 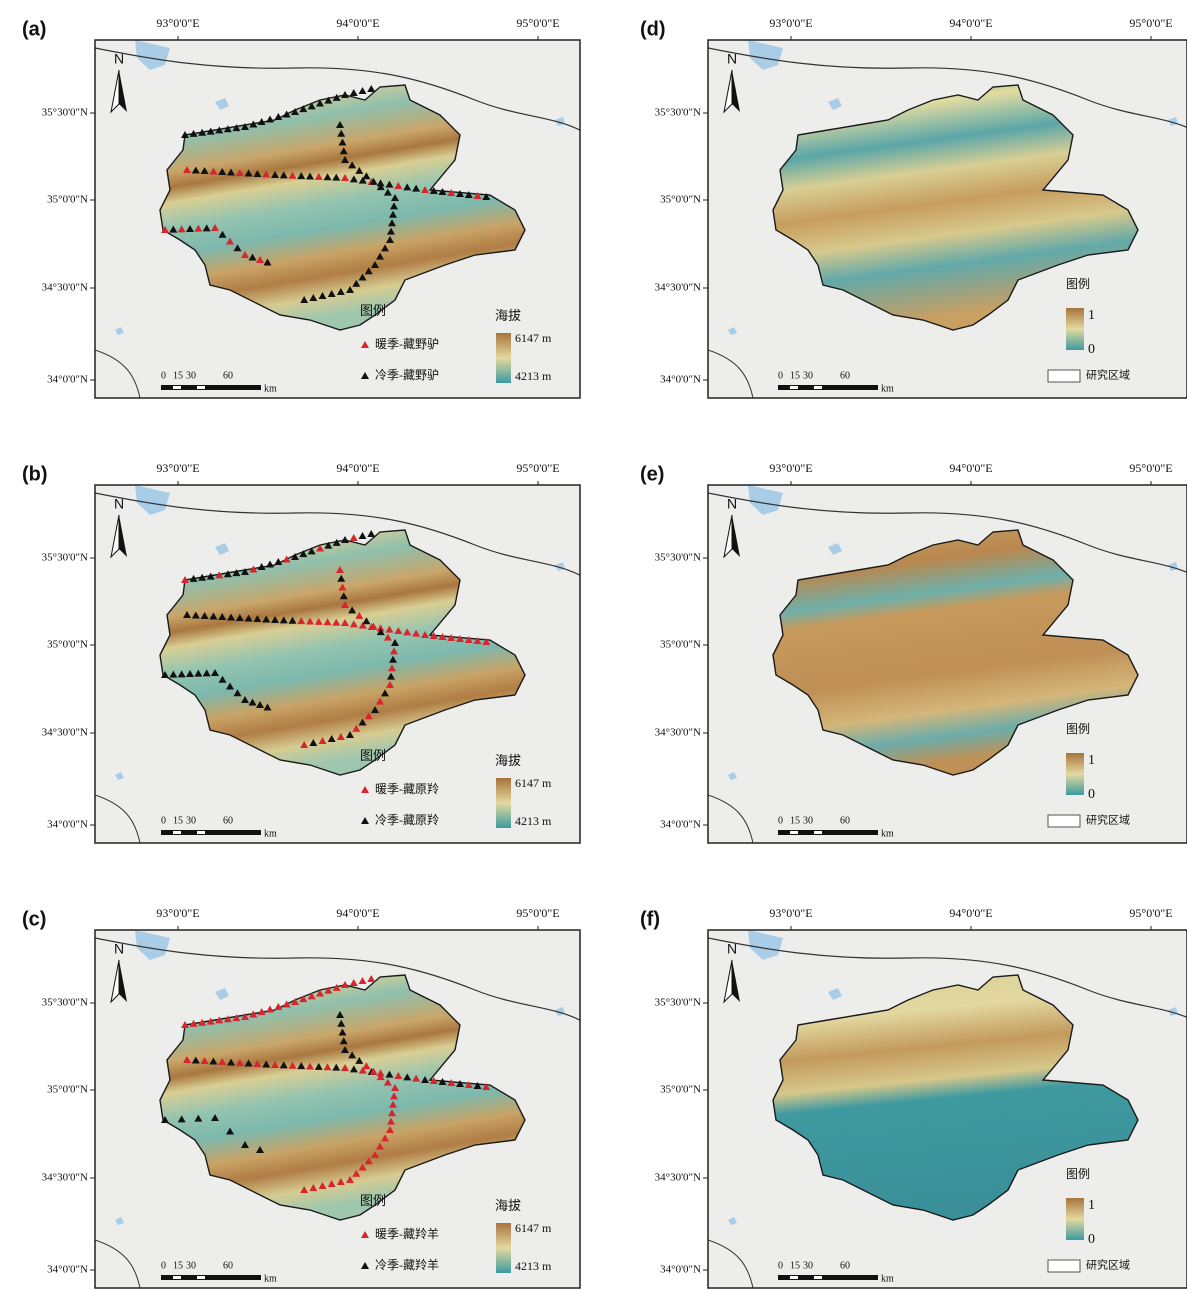 I want to click on scale-label: 30, so click(x=808, y=1265).